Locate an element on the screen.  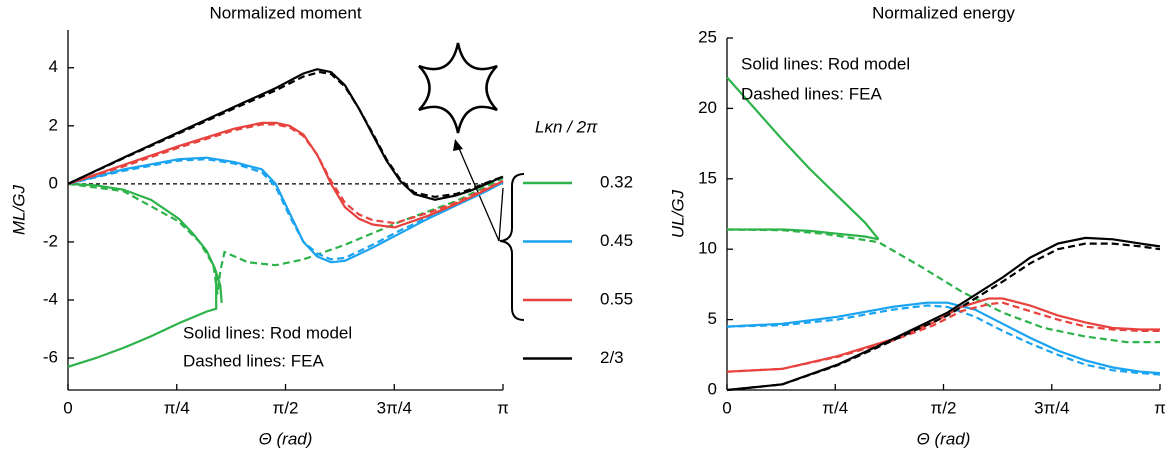
arrow-head is located at coordinates (458, 145).